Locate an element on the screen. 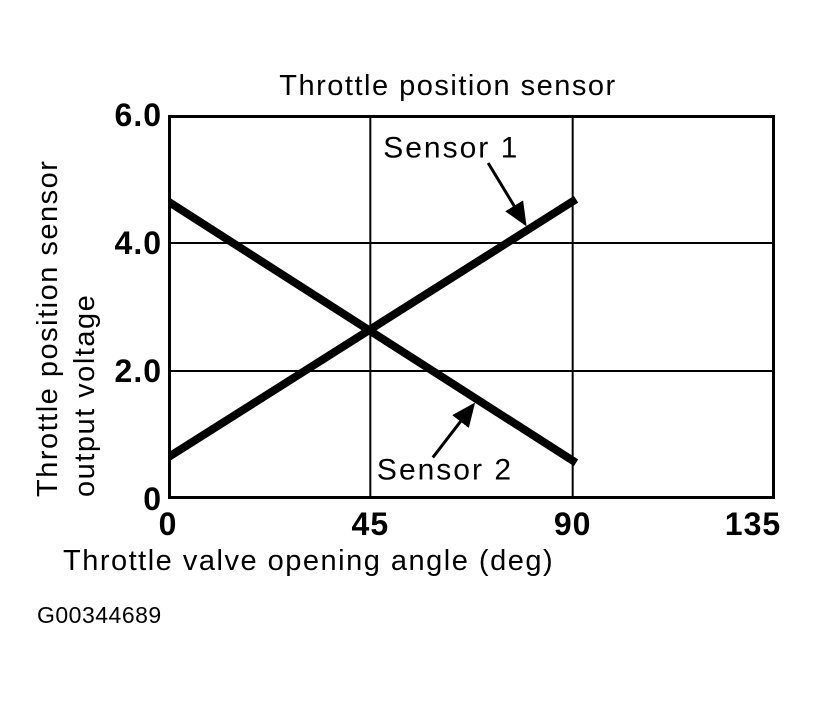  y-axis-label-line-1: Throttle position sensor is located at coordinates (48, 328).